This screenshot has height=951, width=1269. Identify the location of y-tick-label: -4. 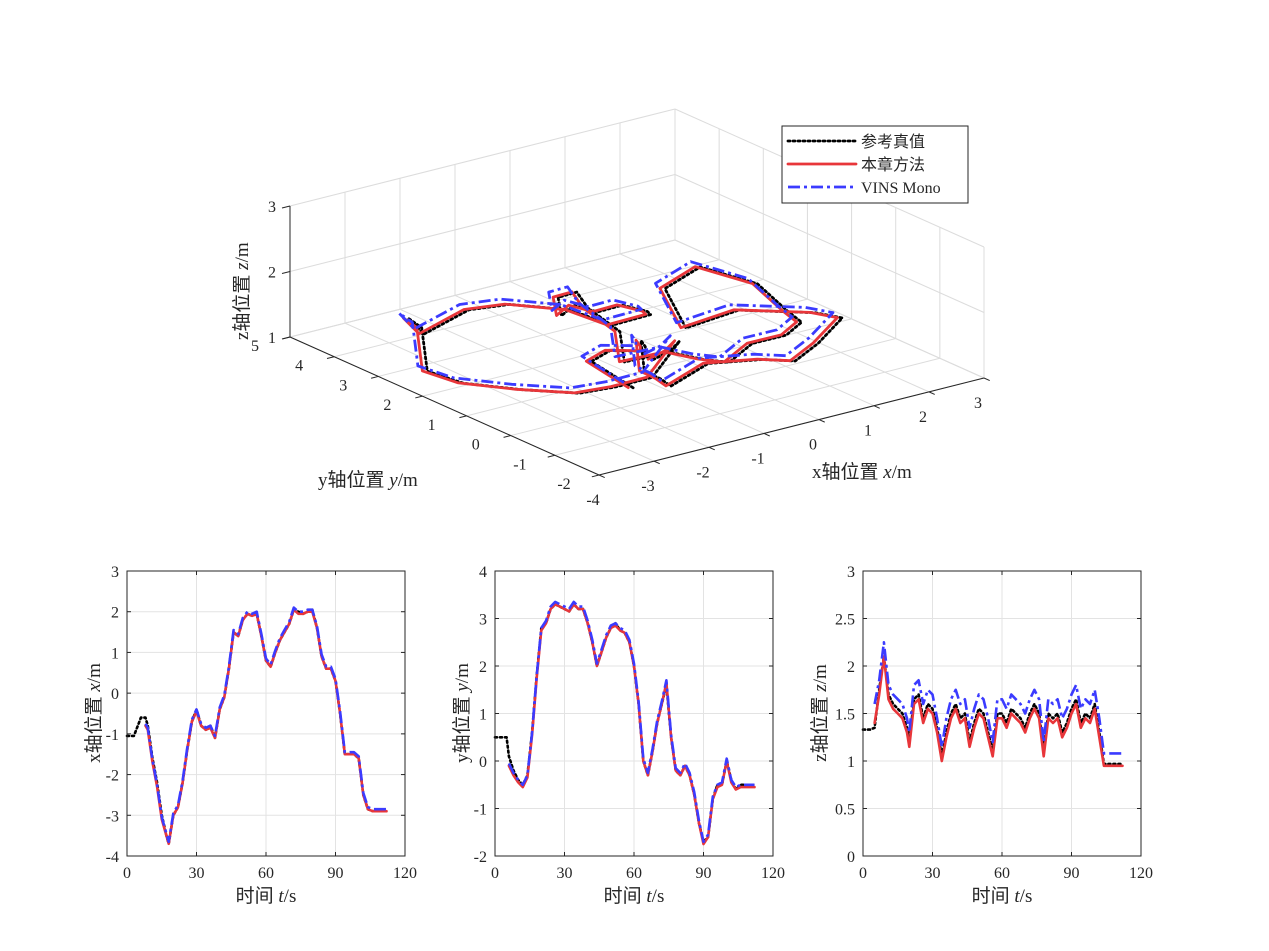
(112, 857).